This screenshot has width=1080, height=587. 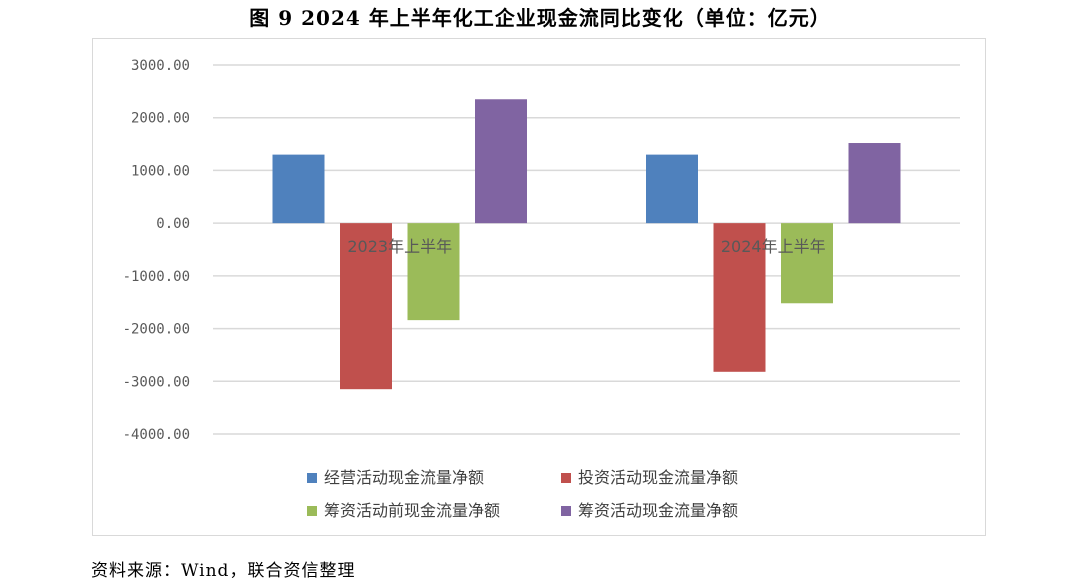 I want to click on legend-label: 筹资活动前现金流量净额, so click(x=412, y=510).